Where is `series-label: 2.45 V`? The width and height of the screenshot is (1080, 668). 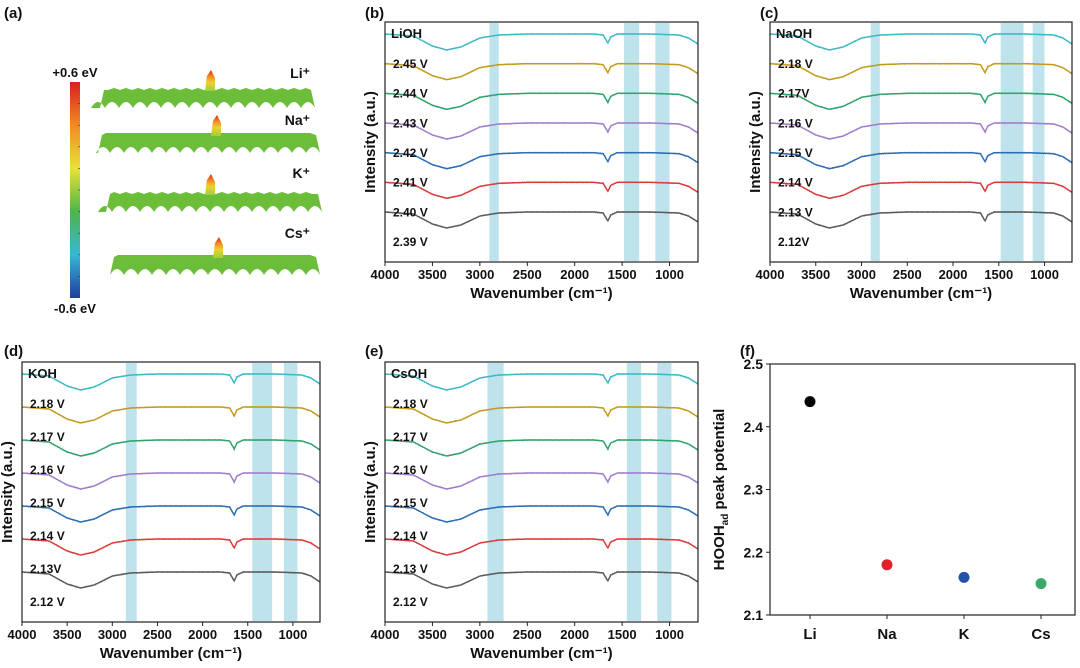 series-label: 2.45 V is located at coordinates (410, 64).